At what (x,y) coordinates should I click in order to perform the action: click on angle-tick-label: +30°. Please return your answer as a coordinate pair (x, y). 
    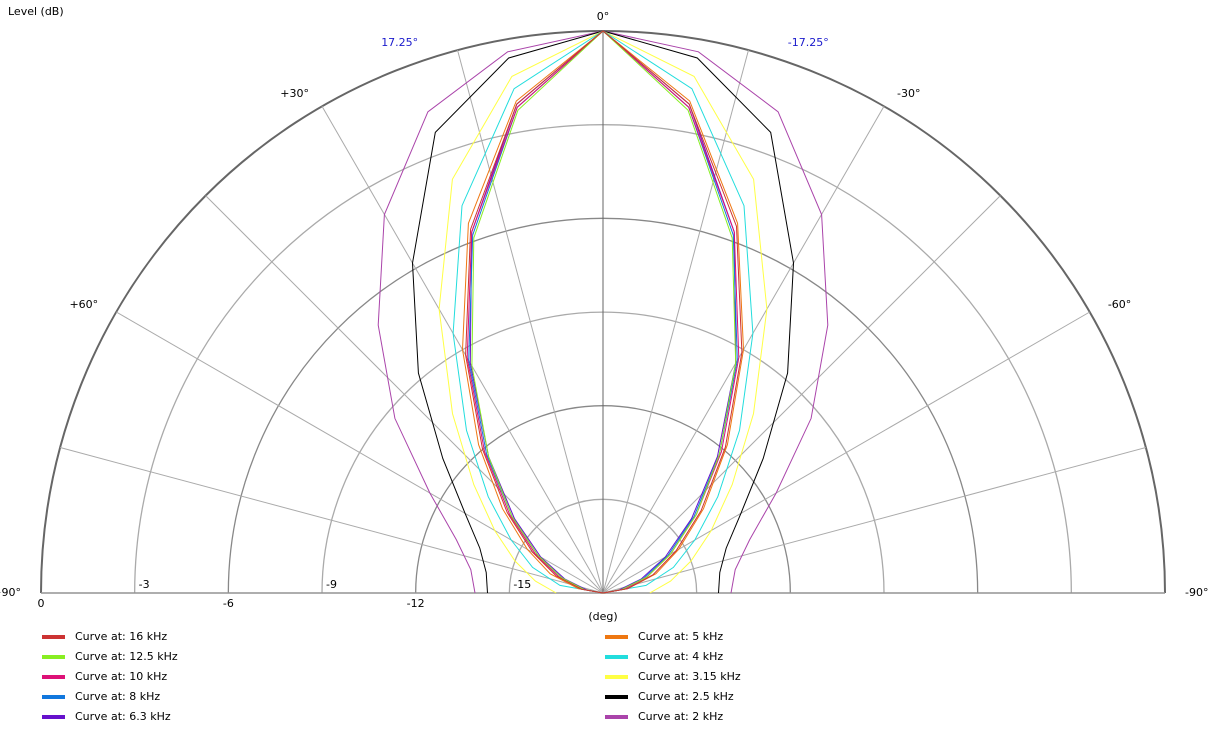
    Looking at the image, I should click on (294, 93).